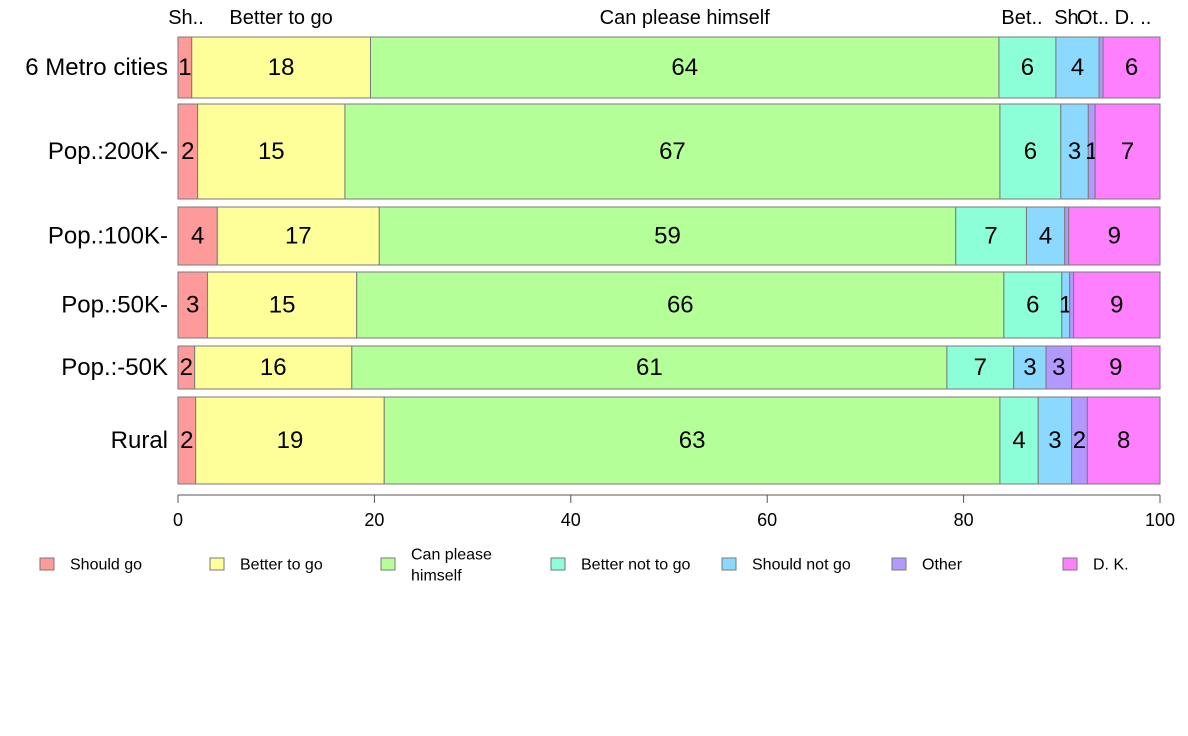 This screenshot has width=1188, height=736. What do you see at coordinates (667, 236) in the screenshot?
I see `data-label: 59` at bounding box center [667, 236].